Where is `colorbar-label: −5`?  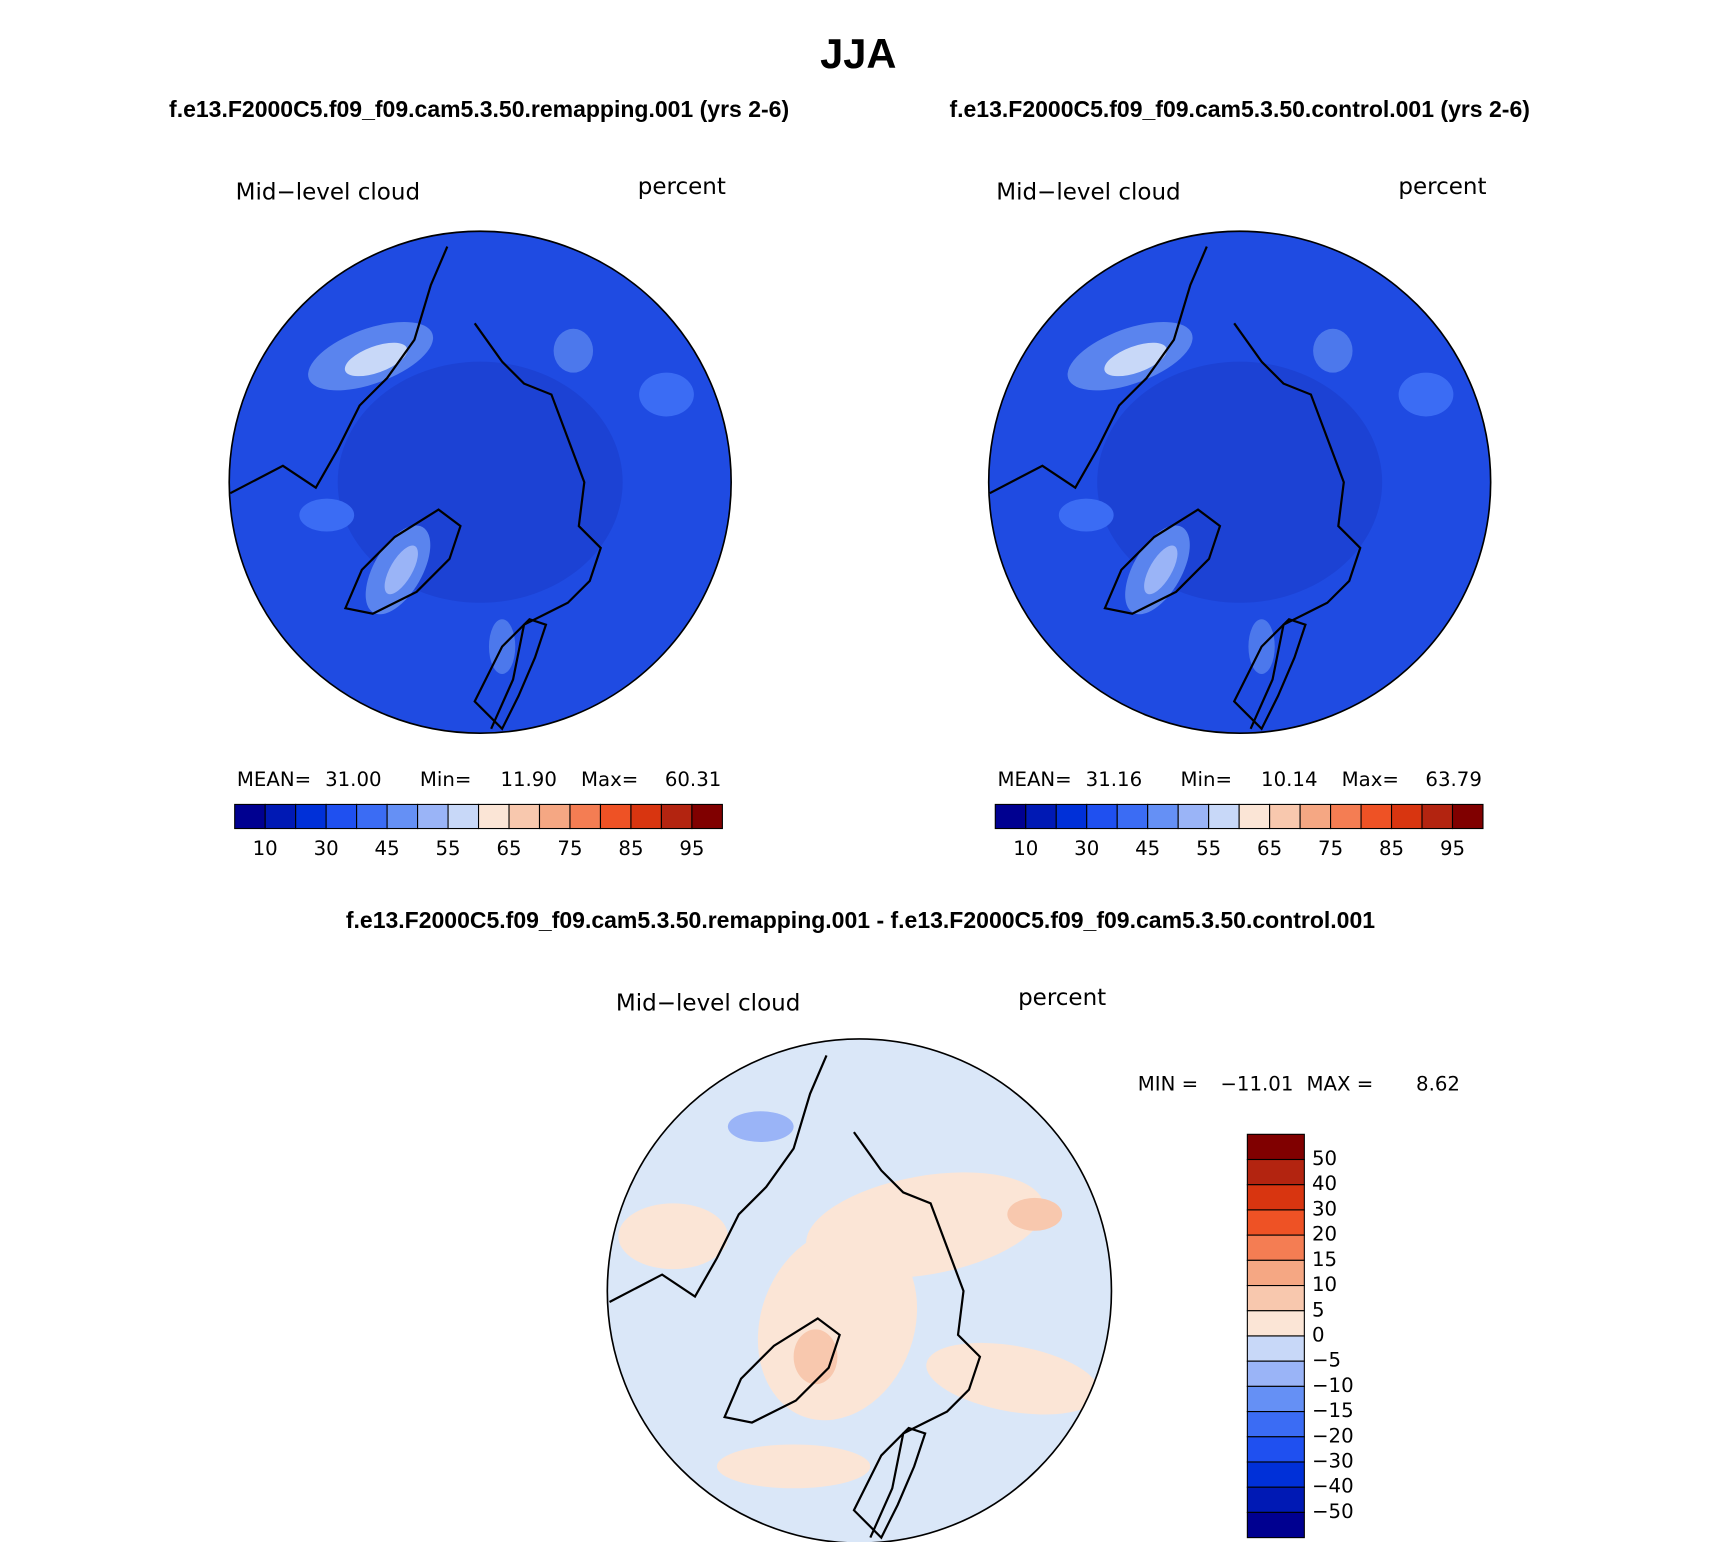 colorbar-label: −5 is located at coordinates (1326, 1360).